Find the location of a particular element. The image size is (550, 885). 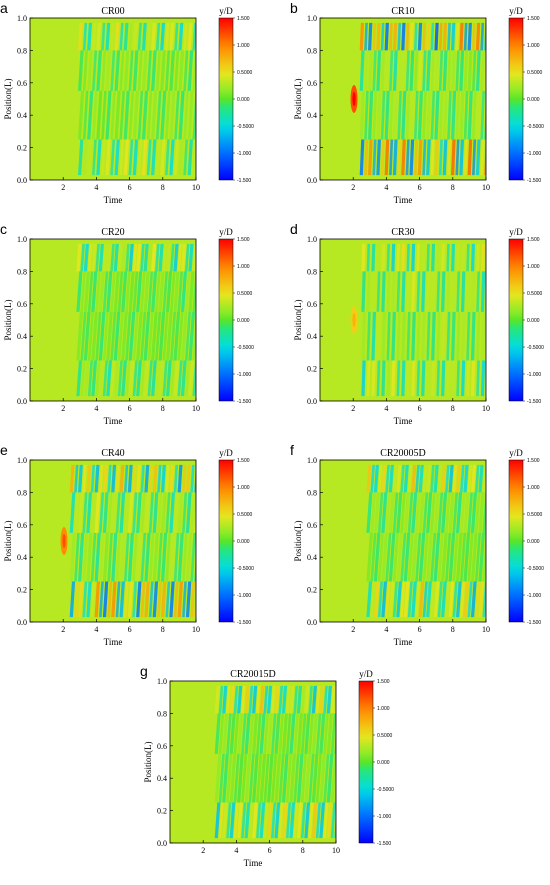

chart-title: CR40 is located at coordinates (112, 453).